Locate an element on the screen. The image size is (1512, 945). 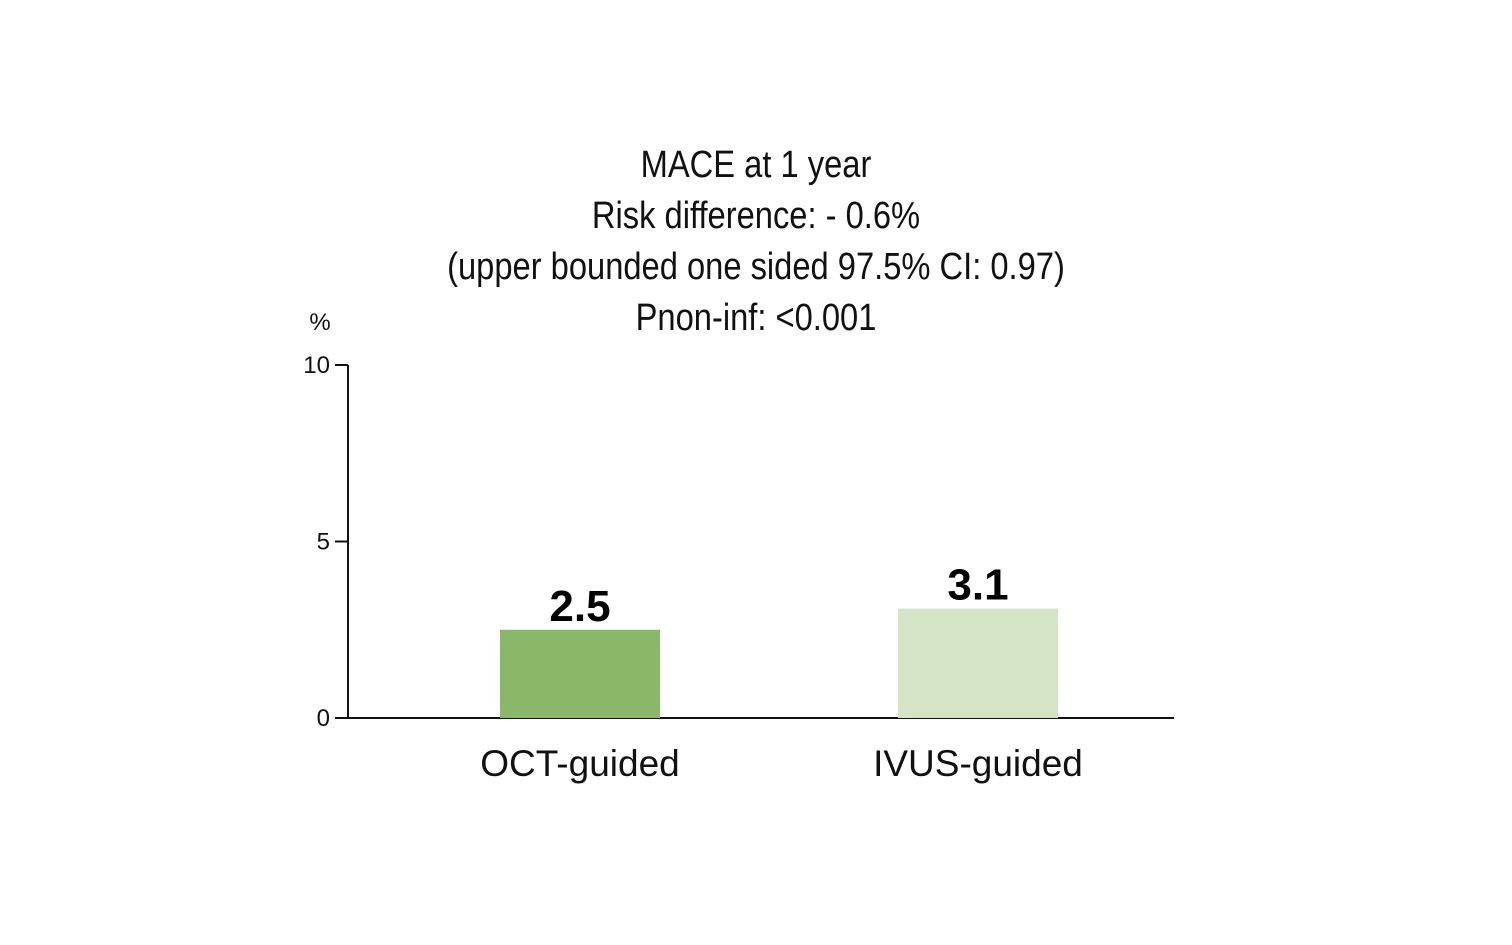
y-tick-label: 10 is located at coordinates (316, 365).